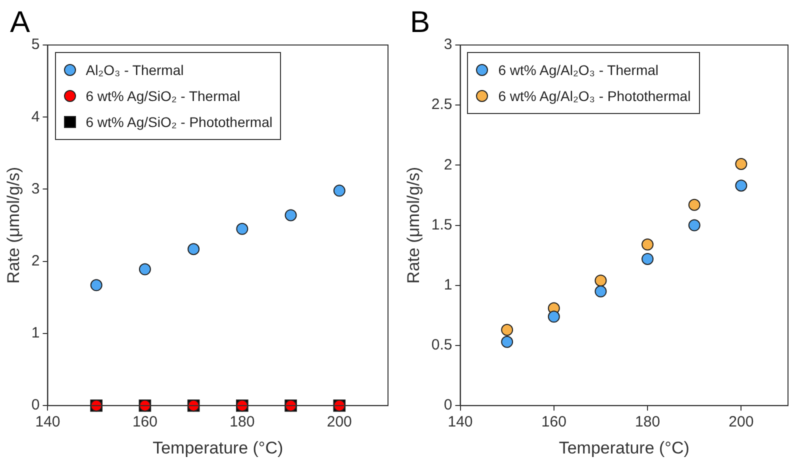  I want to click on chart-title: B, so click(420, 23).